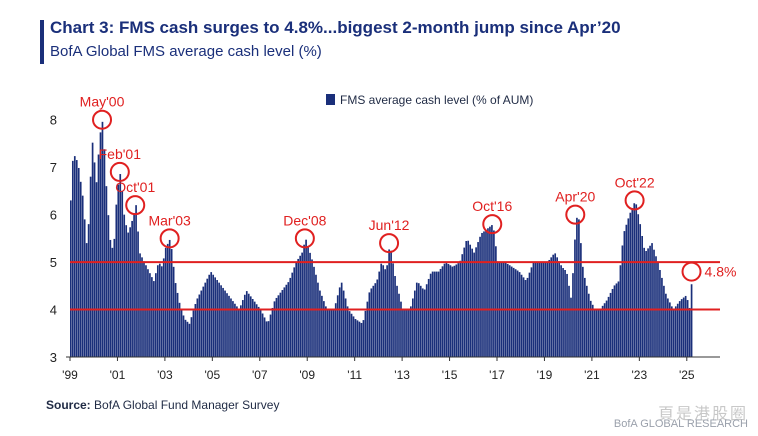 The width and height of the screenshot is (758, 436). Describe the element at coordinates (102, 102) in the screenshot. I see `annotation-label: May'00` at that location.